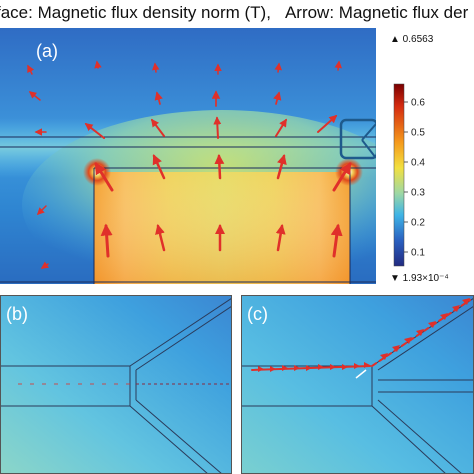 The image size is (474, 474). I want to click on colorbar-tick-label: 0.1, so click(418, 253).